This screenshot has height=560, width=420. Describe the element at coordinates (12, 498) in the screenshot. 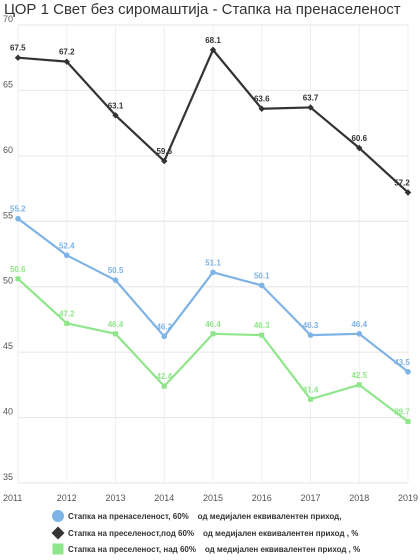

I see `x-tick-label: 2011` at that location.